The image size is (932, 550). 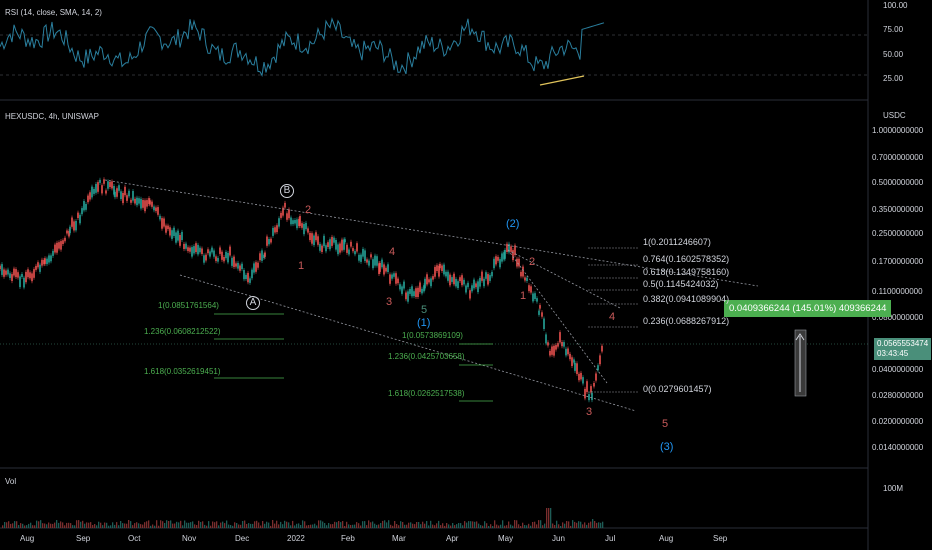 What do you see at coordinates (27, 538) in the screenshot?
I see `time-label: Aug` at bounding box center [27, 538].